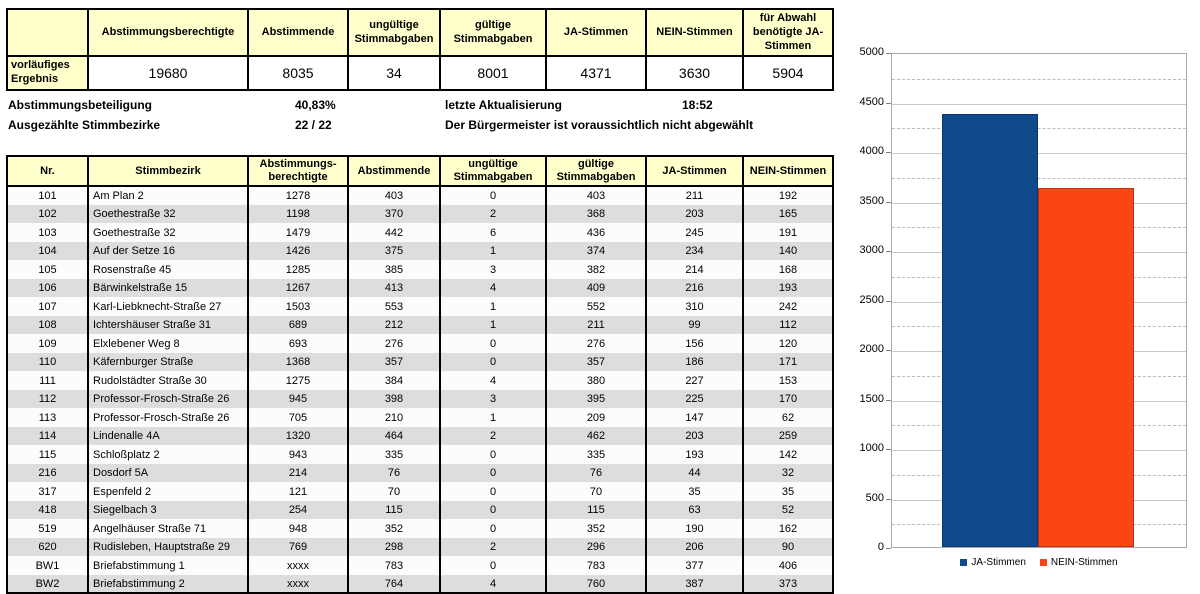  What do you see at coordinates (596, 380) in the screenshot?
I see `value-cell: 380` at bounding box center [596, 380].